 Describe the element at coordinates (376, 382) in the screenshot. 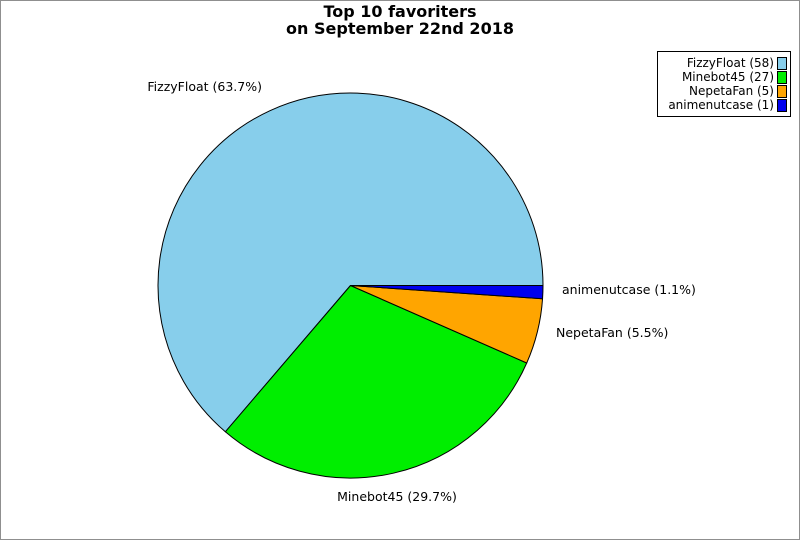

I see `pie-slice-minebot45` at that location.